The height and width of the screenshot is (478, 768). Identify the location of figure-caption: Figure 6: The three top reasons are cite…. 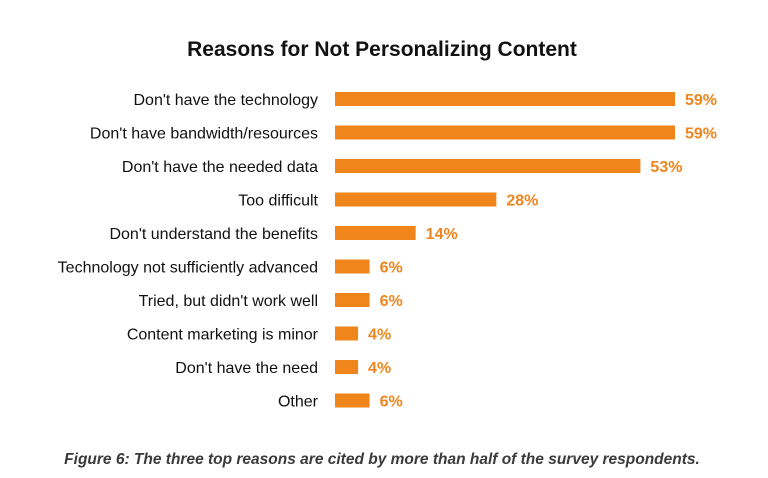
(382, 459).